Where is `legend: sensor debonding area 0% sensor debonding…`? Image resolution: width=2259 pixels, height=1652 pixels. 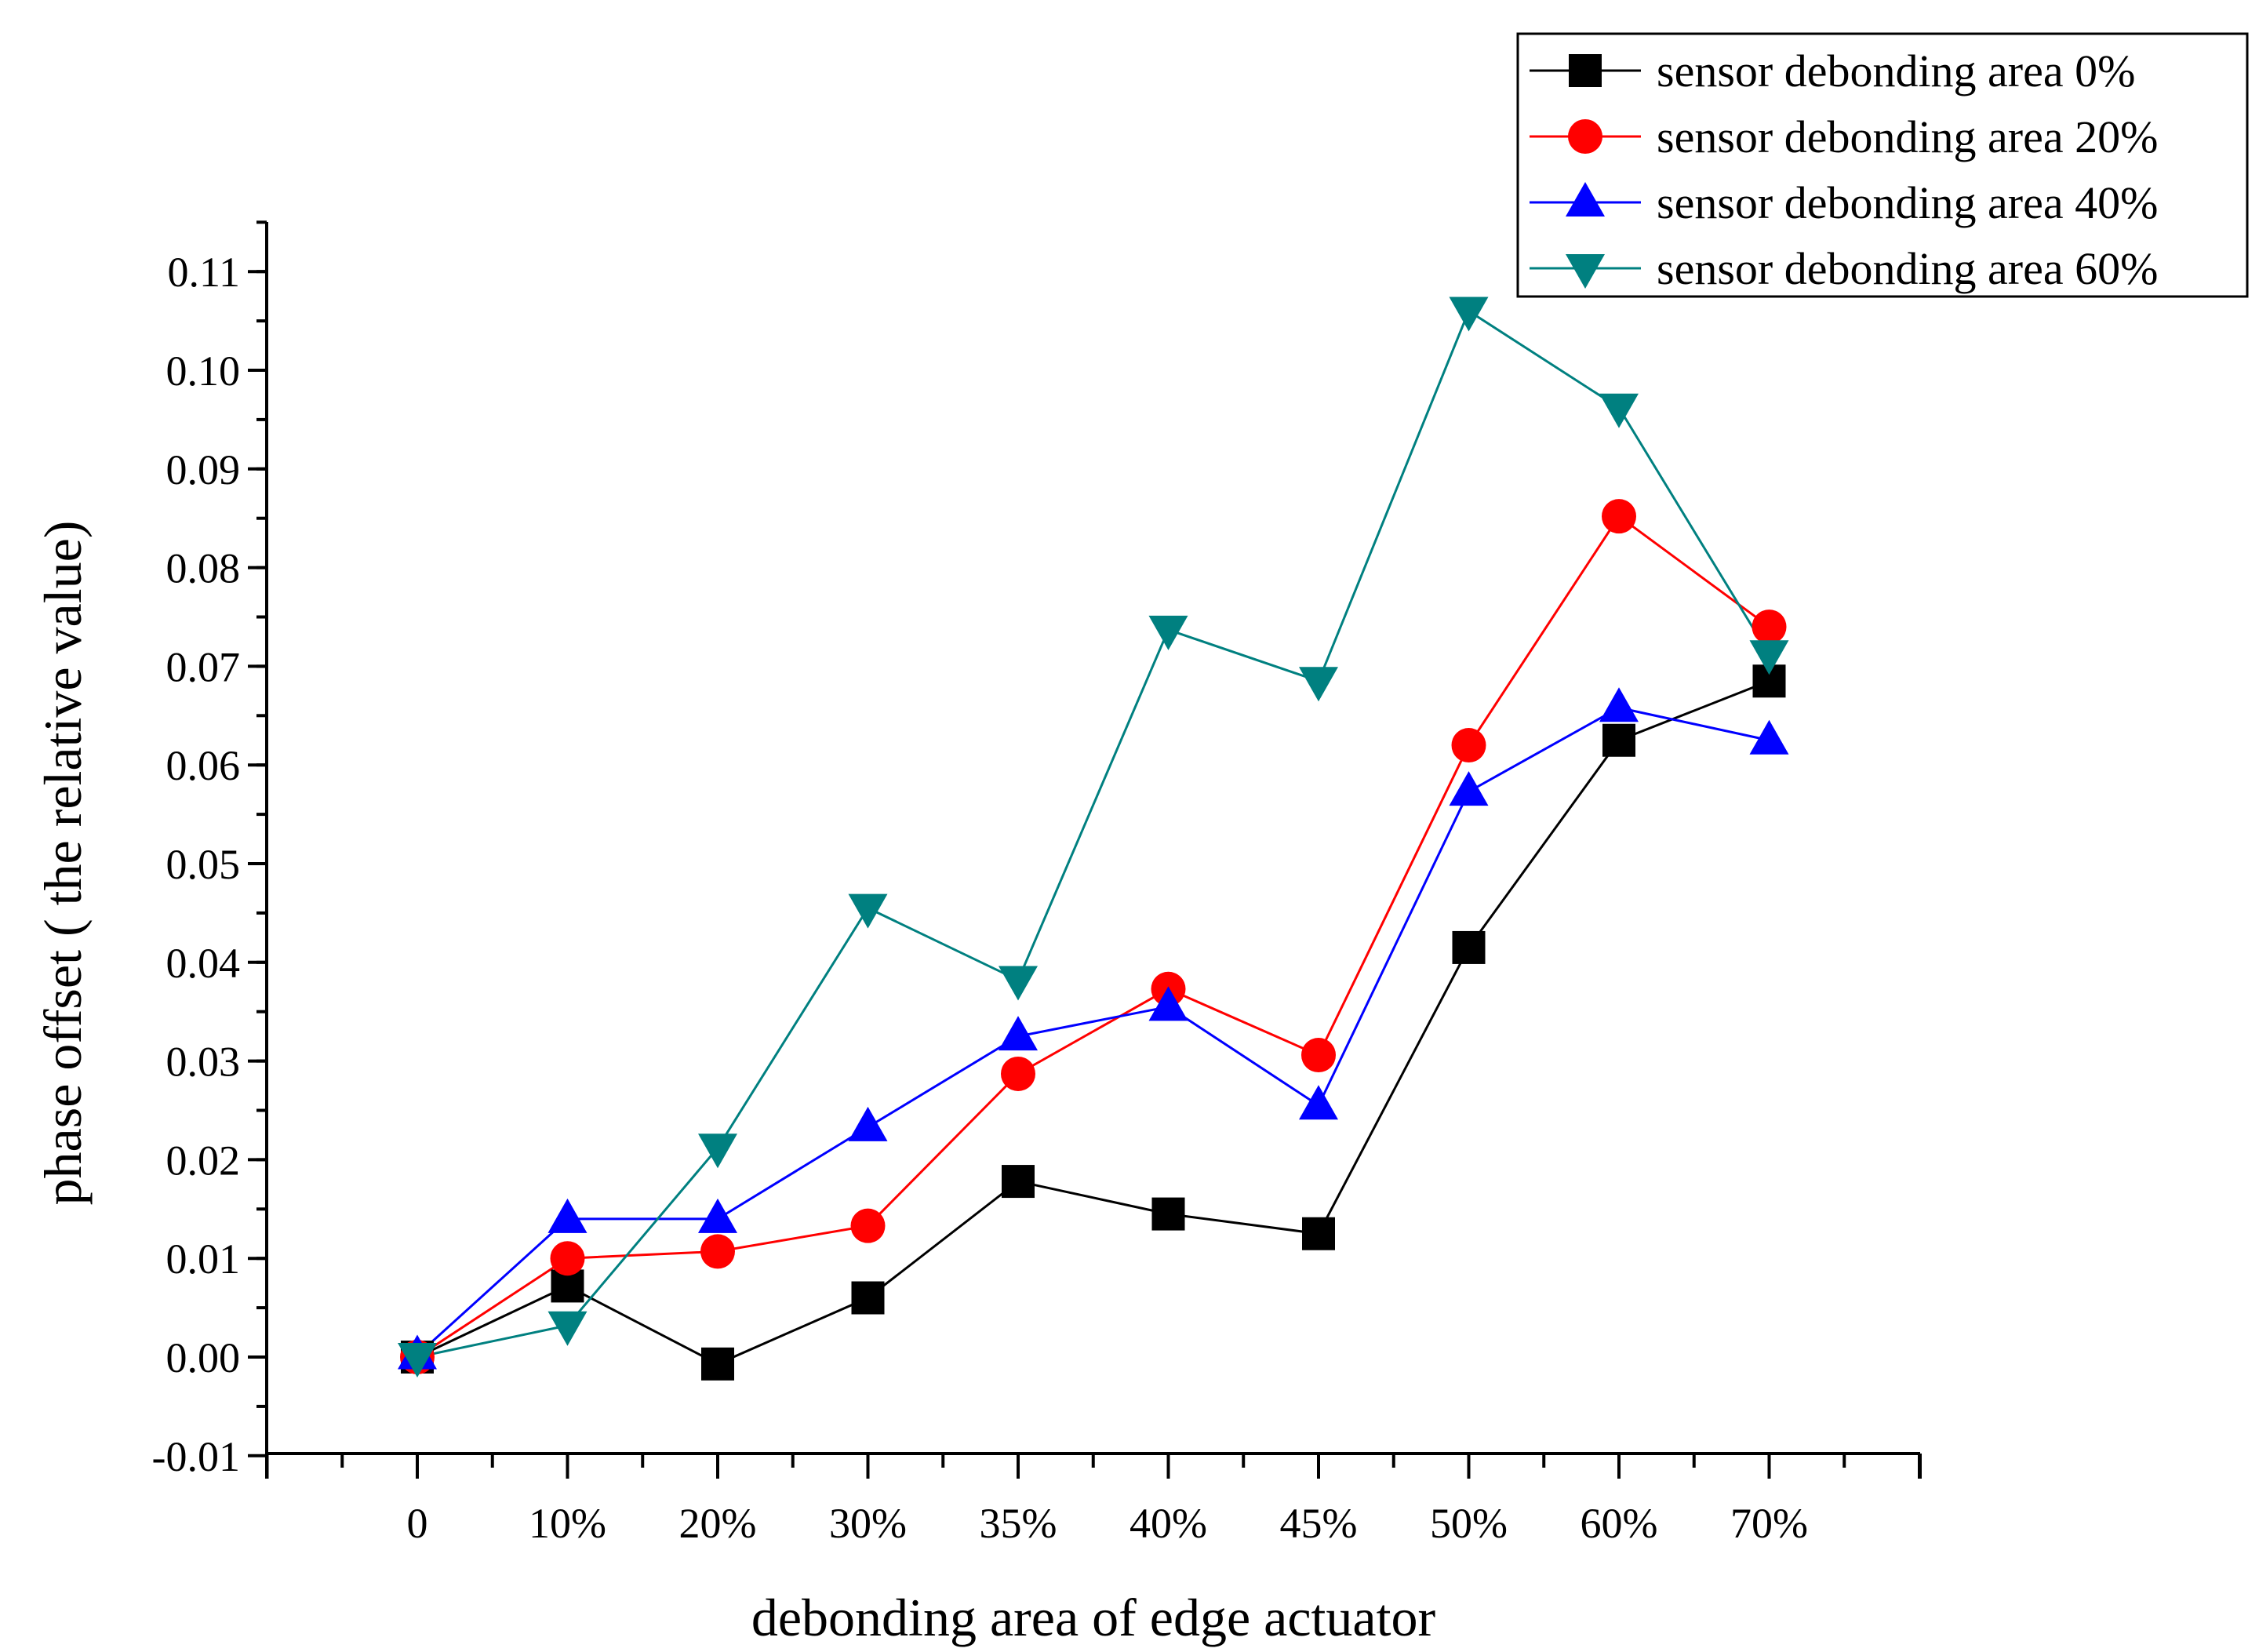
legend: sensor debonding area 0% sensor debonding… is located at coordinates (1882, 165).